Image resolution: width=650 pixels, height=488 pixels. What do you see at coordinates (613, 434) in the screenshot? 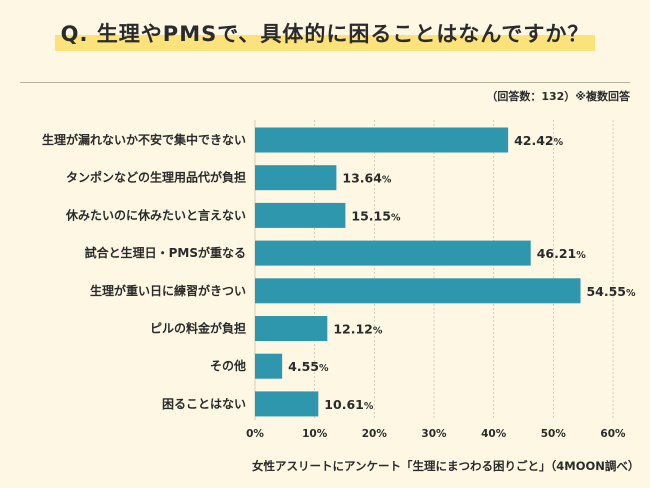
I see `x-tick-label: 60%` at bounding box center [613, 434].